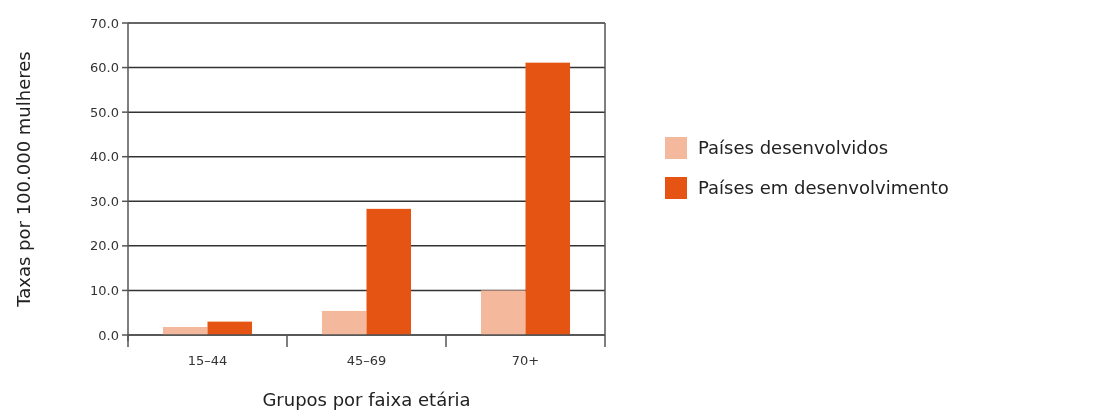 This screenshot has height=416, width=1100. Describe the element at coordinates (366, 360) in the screenshot. I see `x-tick-label: 45–69` at that location.